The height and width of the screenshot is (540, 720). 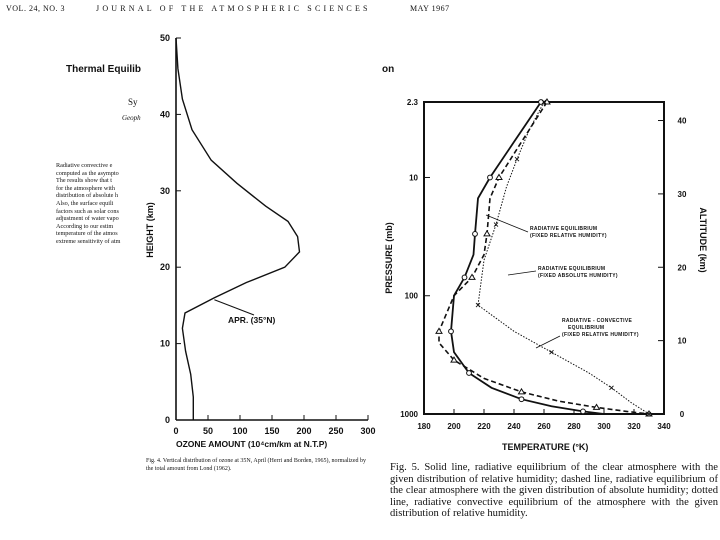 I want to click on paper-title-fragment: Thermal Equilib, so click(x=104, y=69).